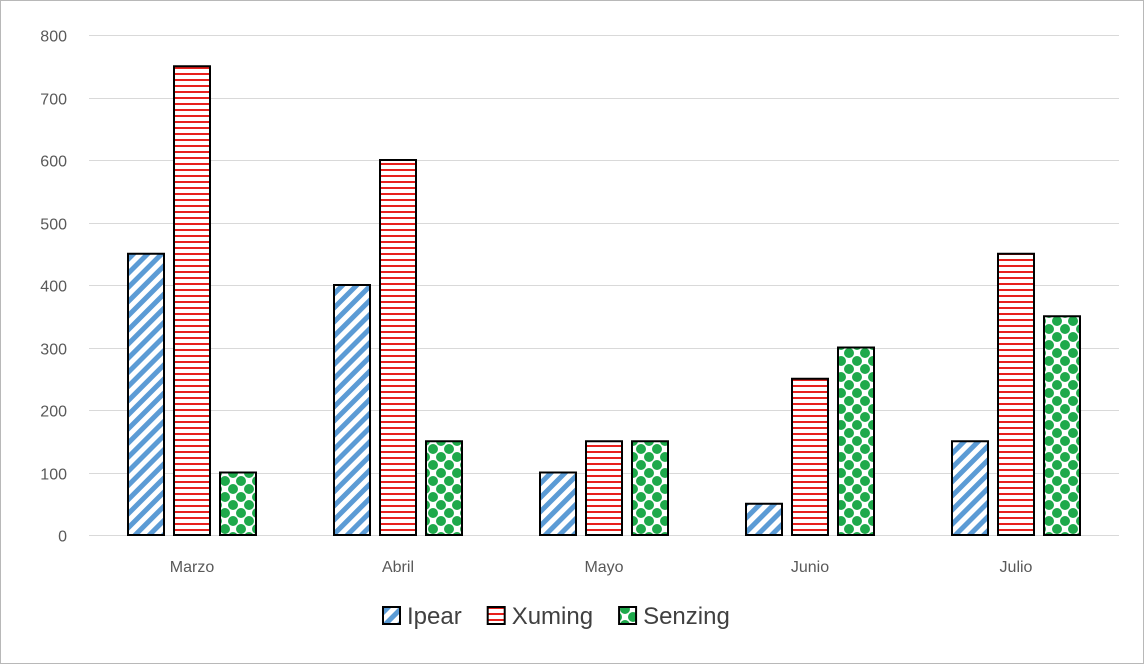 Image resolution: width=1144 pixels, height=665 pixels. I want to click on legend-item-senzing: Senzing, so click(674, 616).